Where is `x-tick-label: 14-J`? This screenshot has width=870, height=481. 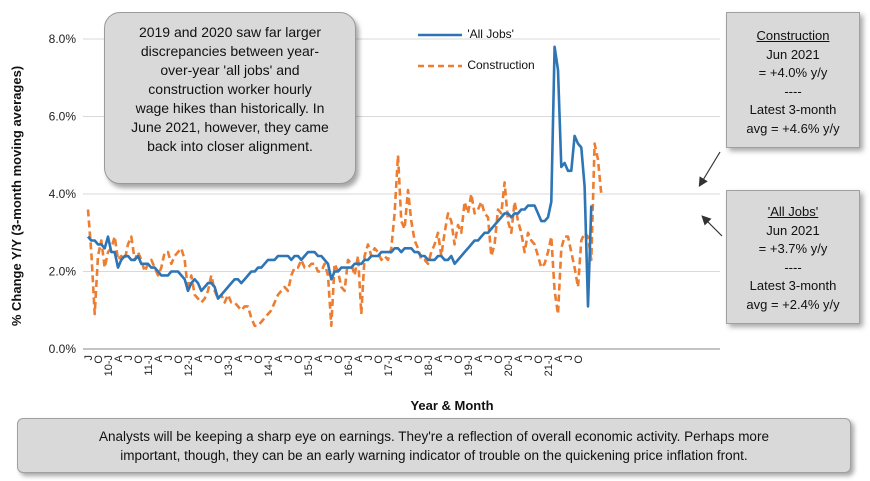
x-tick-label: 14-J is located at coordinates (269, 365).